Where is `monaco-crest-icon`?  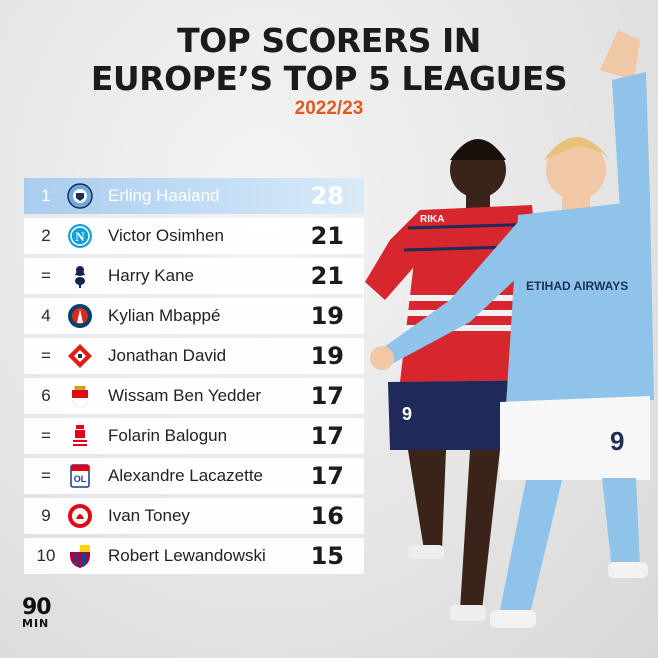 monaco-crest-icon is located at coordinates (80, 397).